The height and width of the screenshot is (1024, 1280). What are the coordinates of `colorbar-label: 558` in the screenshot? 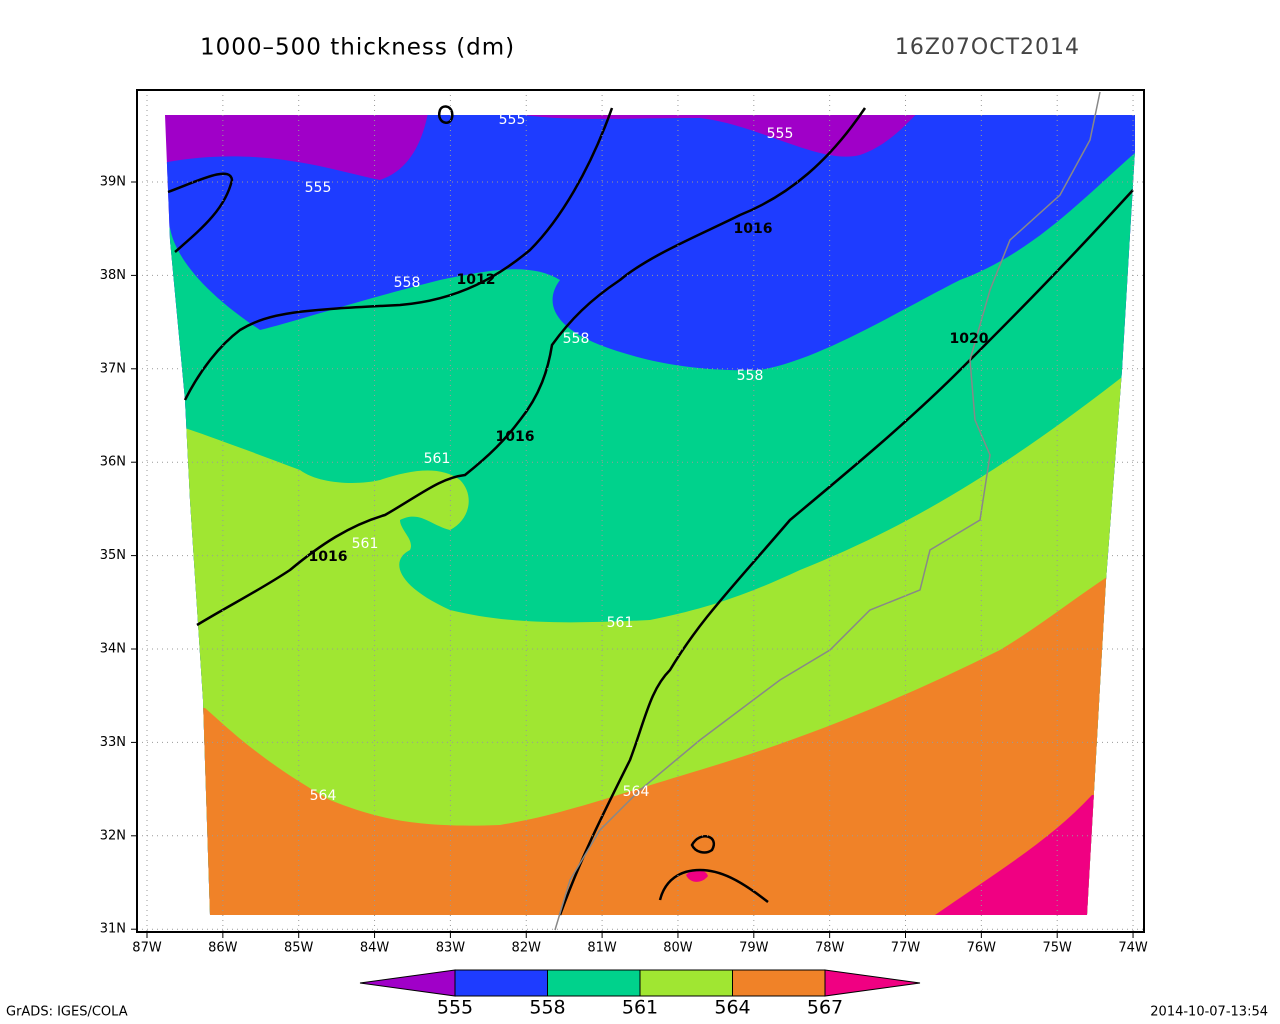 It's located at (547, 1008).